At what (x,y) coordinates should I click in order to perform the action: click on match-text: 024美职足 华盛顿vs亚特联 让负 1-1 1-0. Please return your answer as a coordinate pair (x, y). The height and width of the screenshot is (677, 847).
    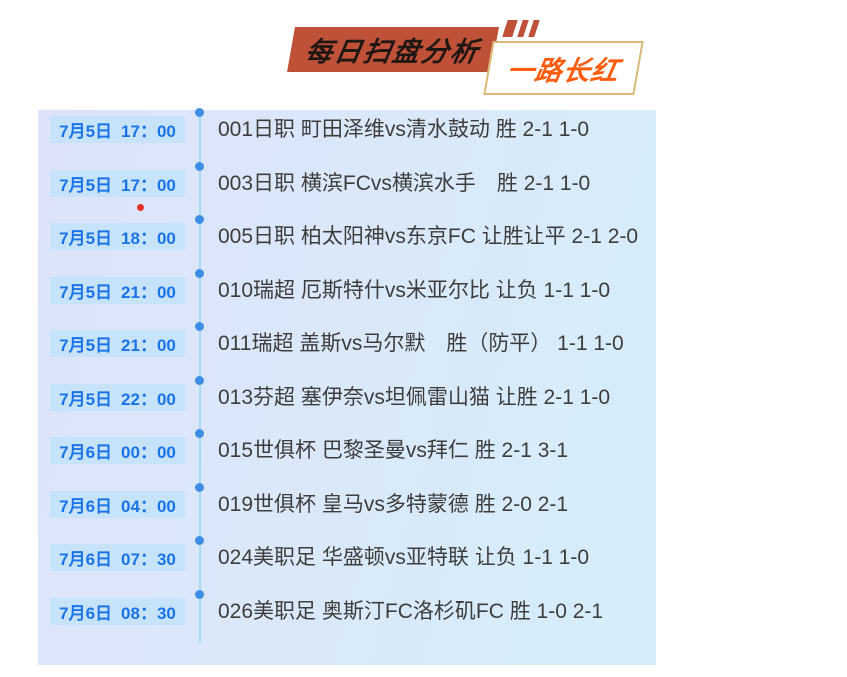
    Looking at the image, I should click on (404, 557).